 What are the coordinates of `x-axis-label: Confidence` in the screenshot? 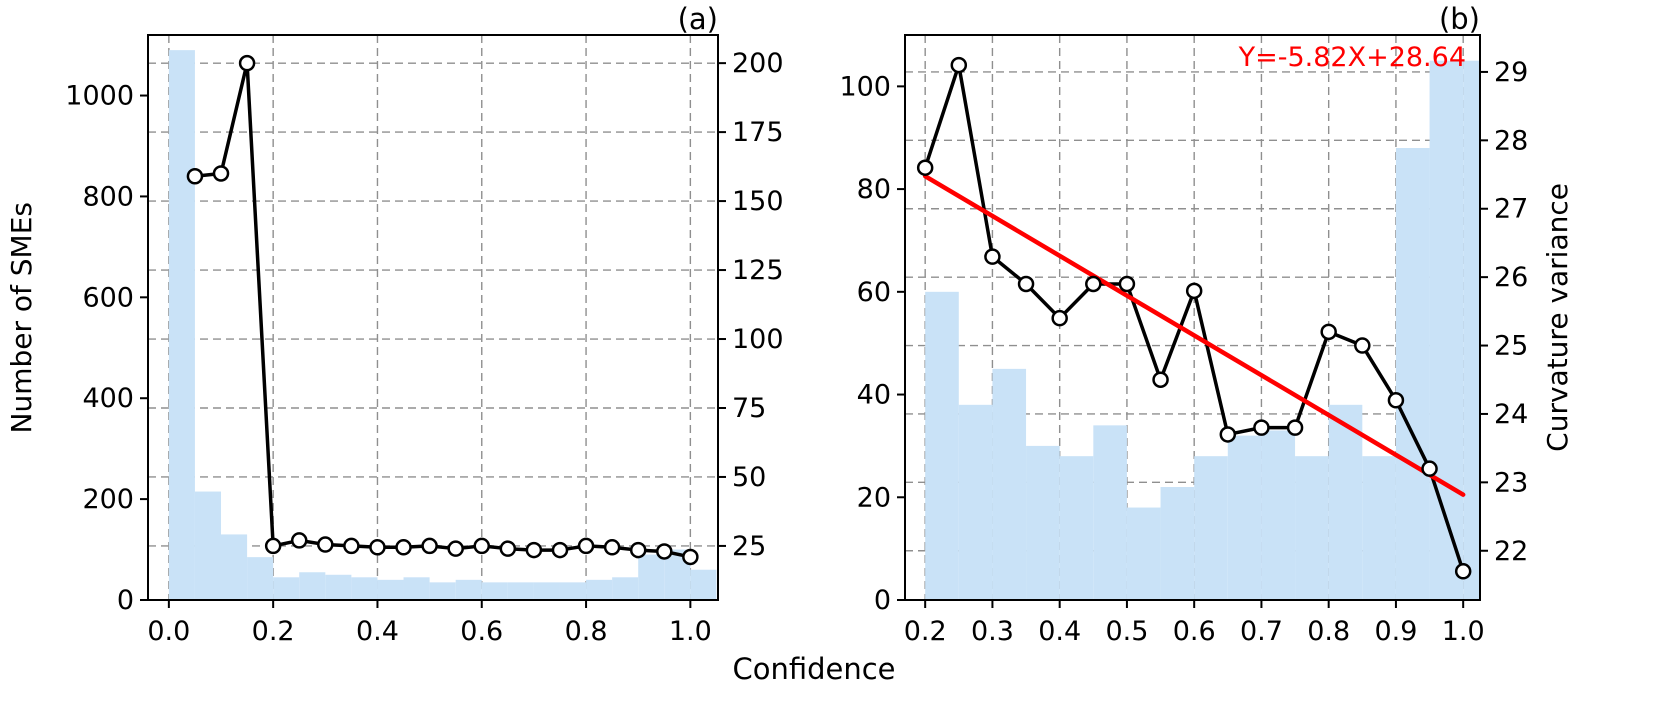 It's located at (814, 669).